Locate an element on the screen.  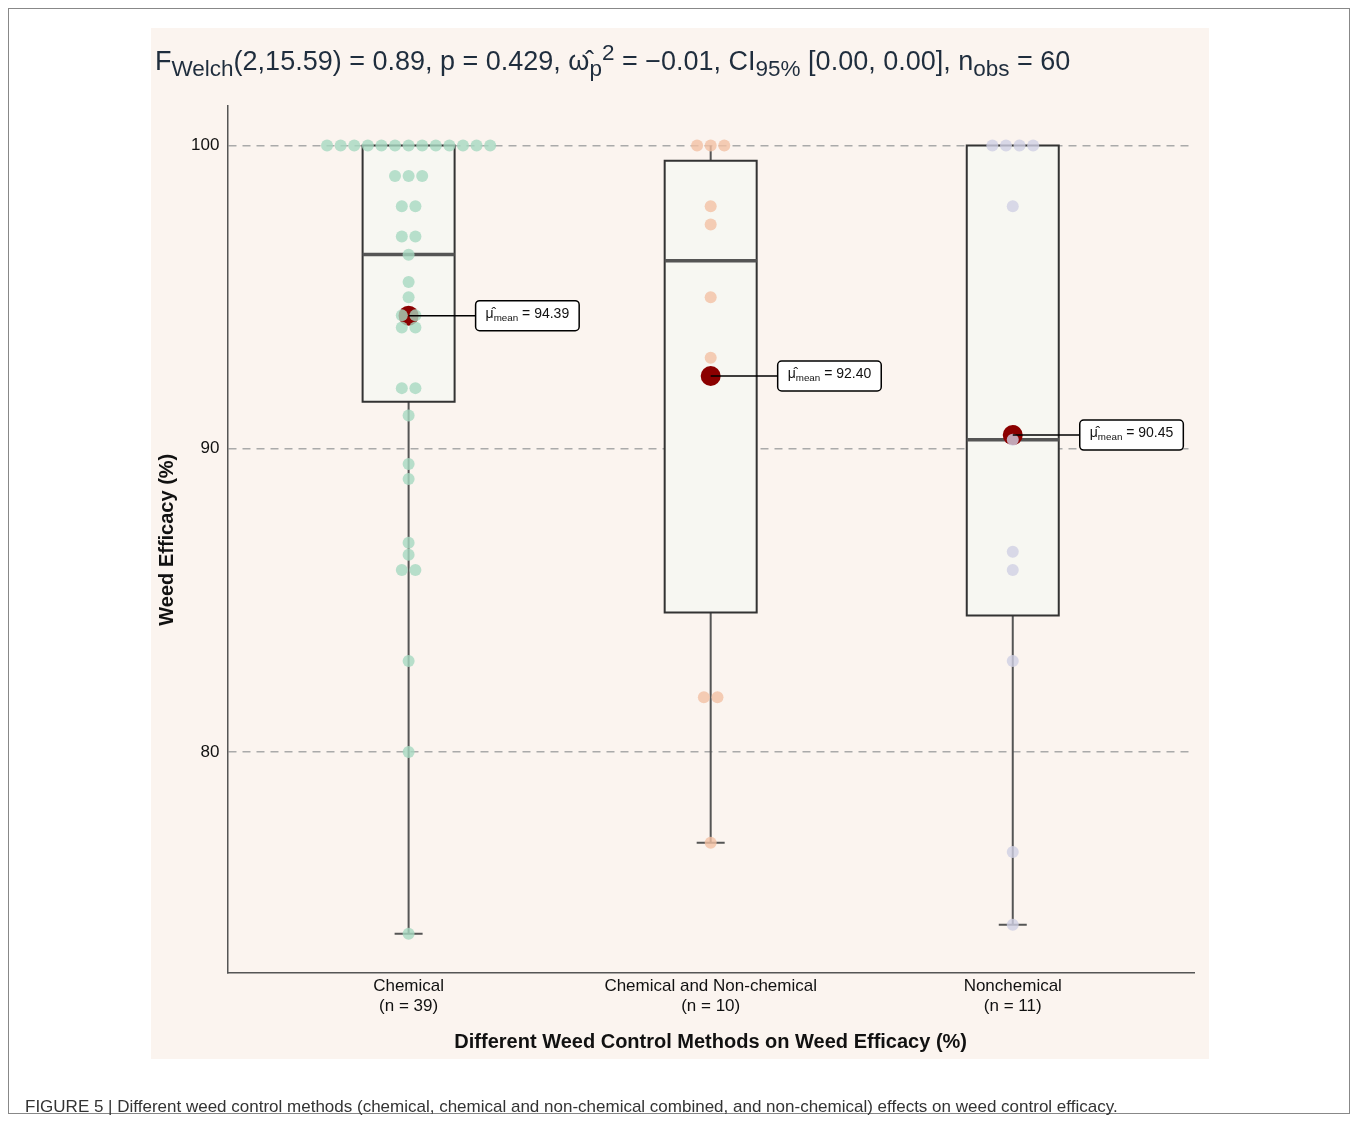
x-tick-label: Nonchemical (n = 11) is located at coordinates (1012, 996).